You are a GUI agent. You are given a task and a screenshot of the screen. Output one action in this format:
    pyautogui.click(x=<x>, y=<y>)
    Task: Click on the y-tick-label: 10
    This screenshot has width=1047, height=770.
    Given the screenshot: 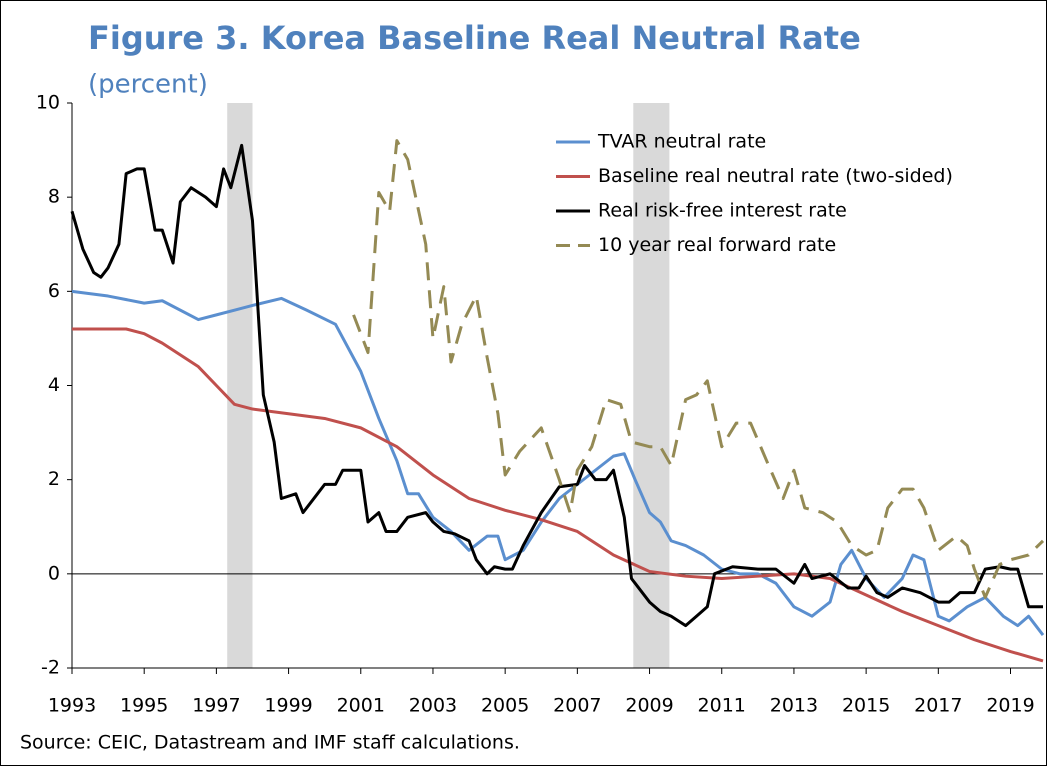 What is the action you would take?
    pyautogui.click(x=48, y=103)
    